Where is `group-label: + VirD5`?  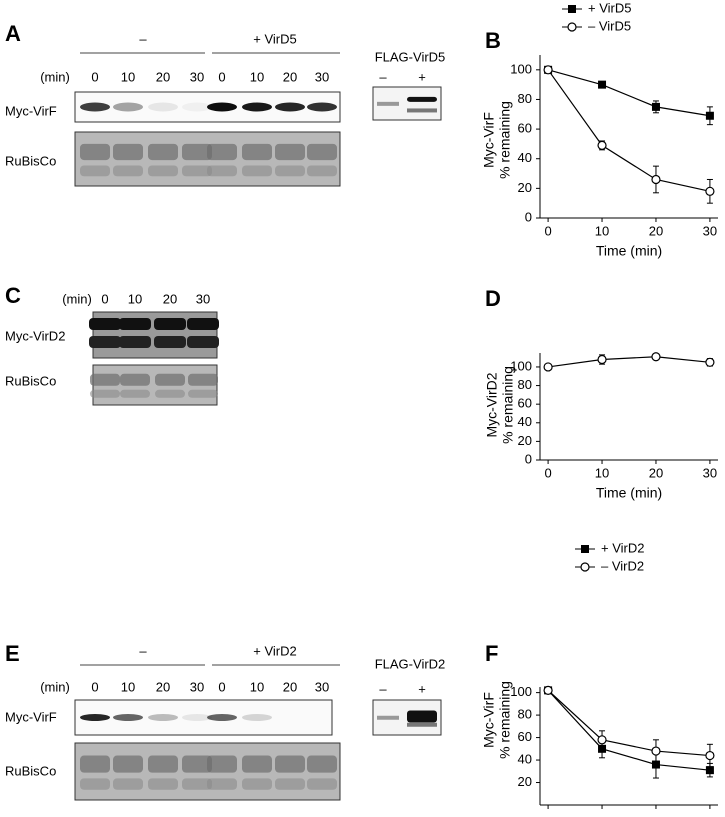
group-label: + VirD5 is located at coordinates (274, 38).